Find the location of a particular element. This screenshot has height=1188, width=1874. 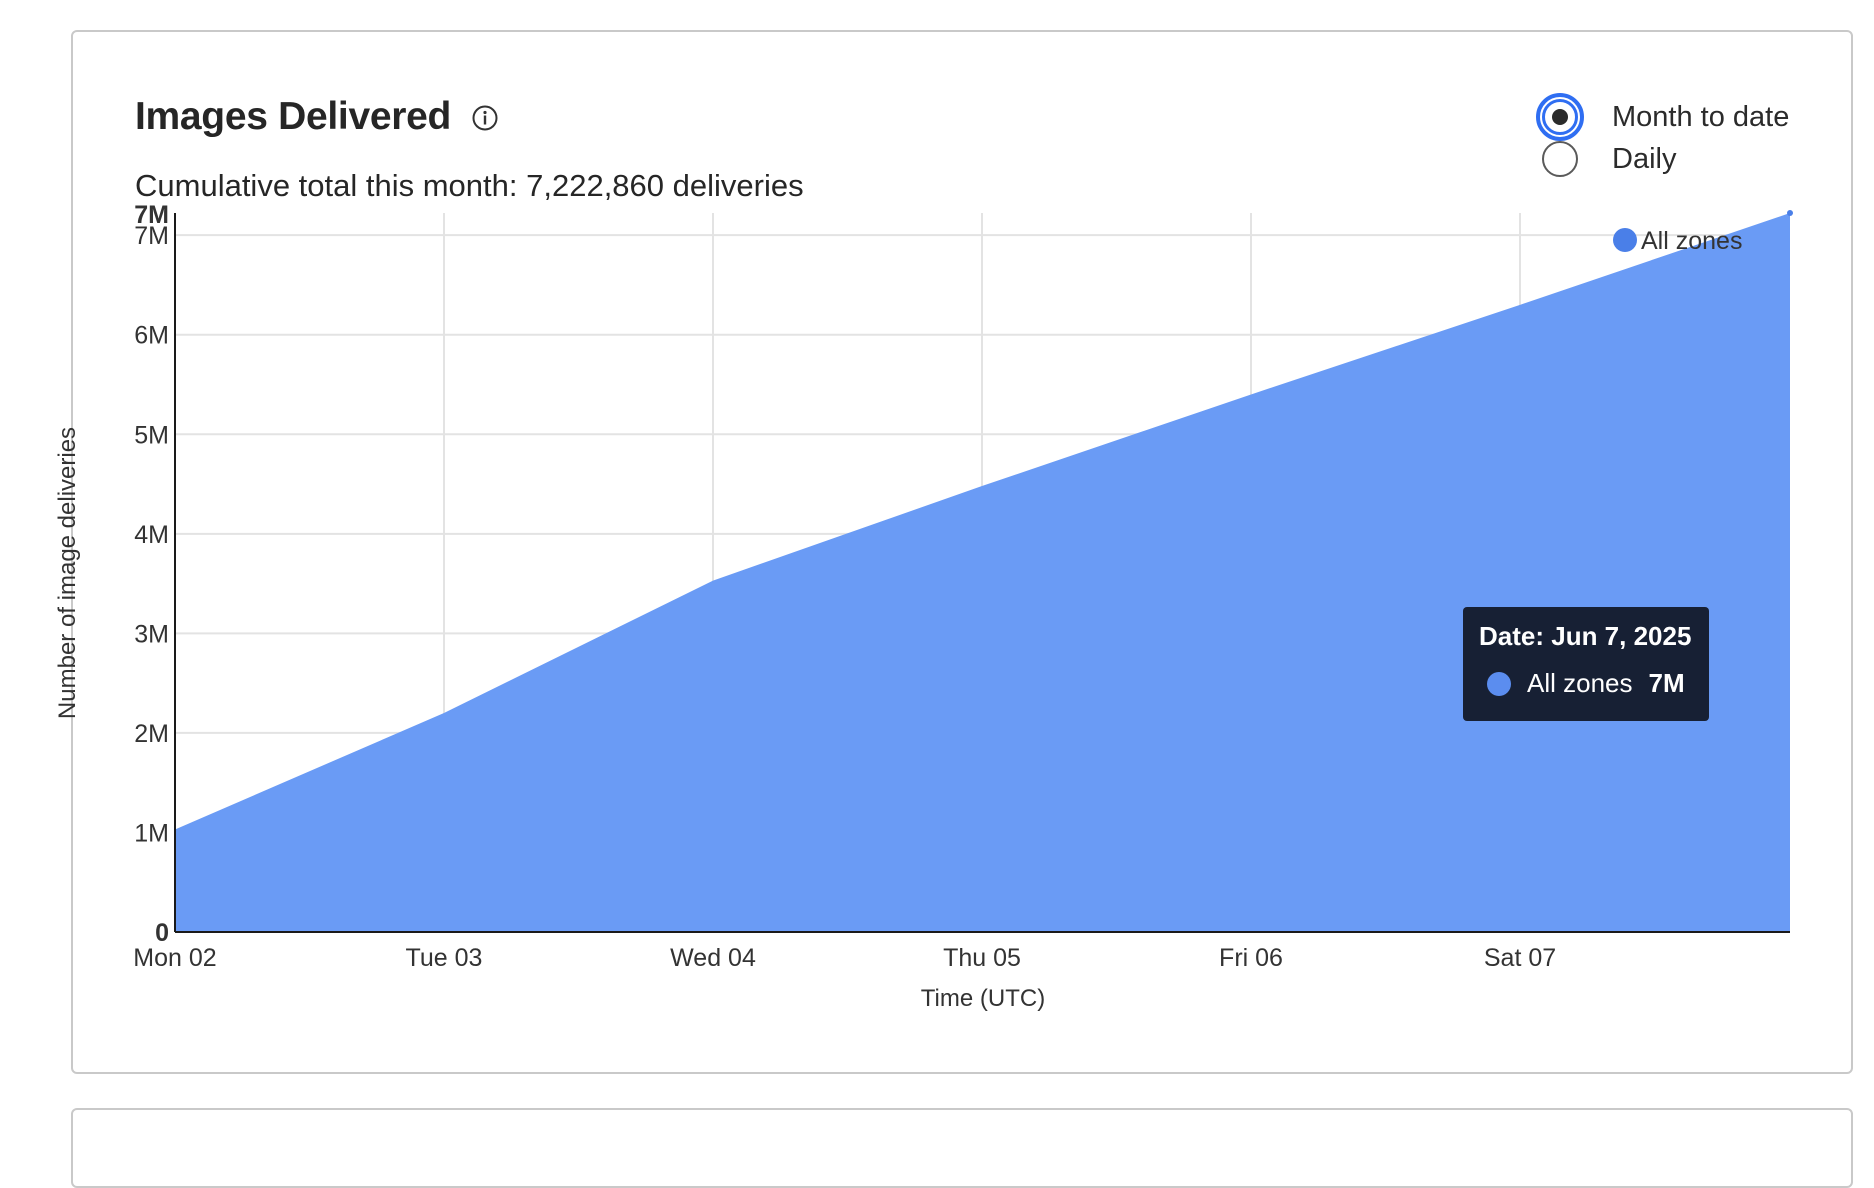

y-tick-label: 7M is located at coordinates (151, 236).